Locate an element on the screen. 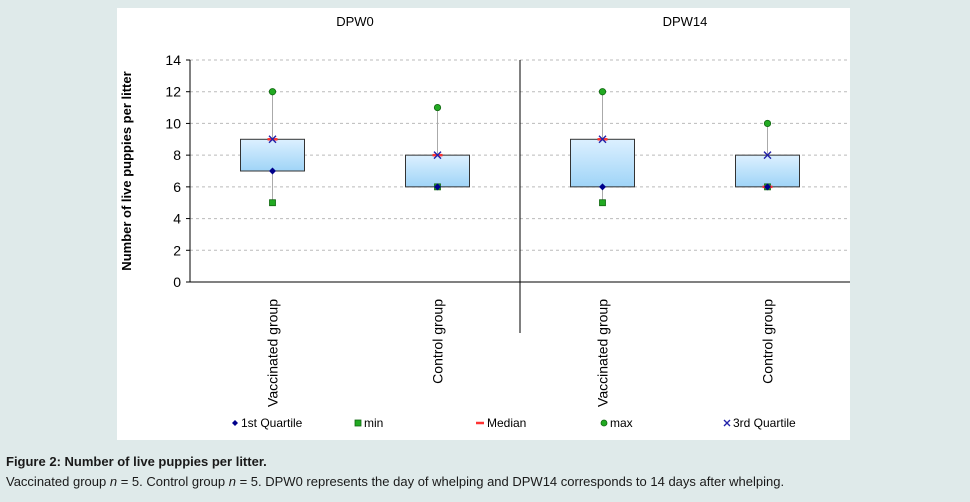  y-tick-label: 4 is located at coordinates (177, 219).